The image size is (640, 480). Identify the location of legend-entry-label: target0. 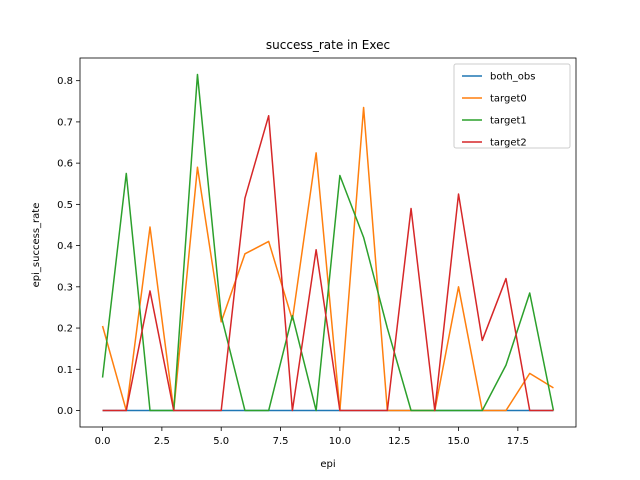
(508, 99).